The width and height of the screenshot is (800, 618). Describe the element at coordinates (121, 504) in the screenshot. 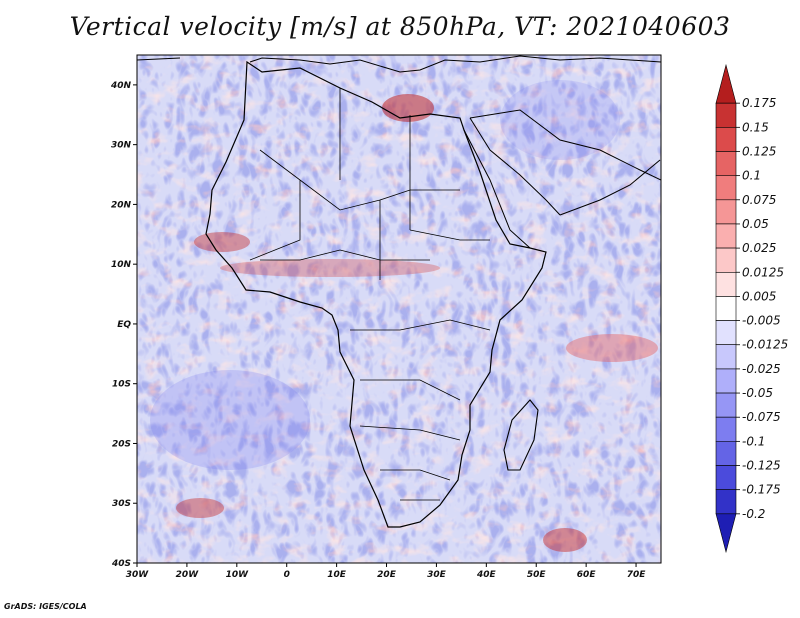

I see `lat-tick-label: 30S` at that location.